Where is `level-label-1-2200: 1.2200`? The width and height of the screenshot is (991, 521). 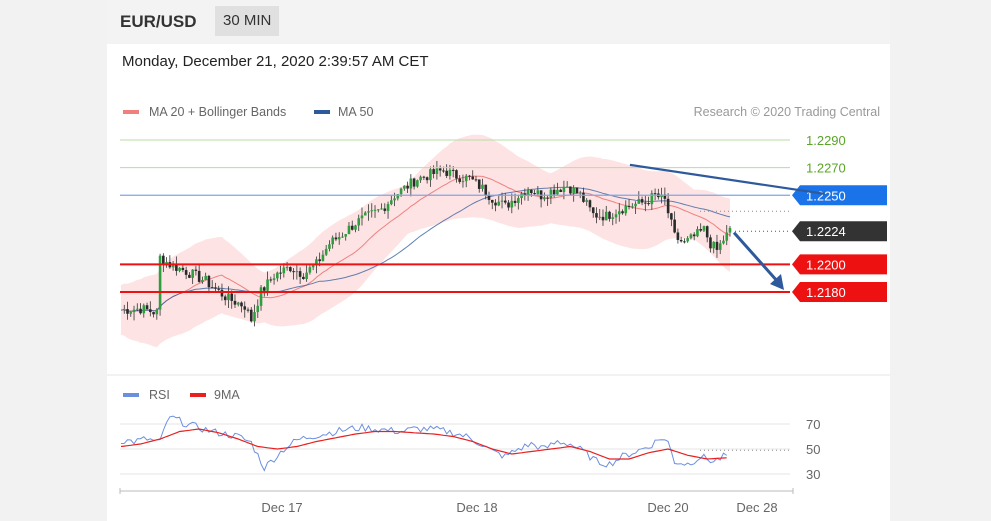
level-label-1-2200: 1.2200 is located at coordinates (826, 264).